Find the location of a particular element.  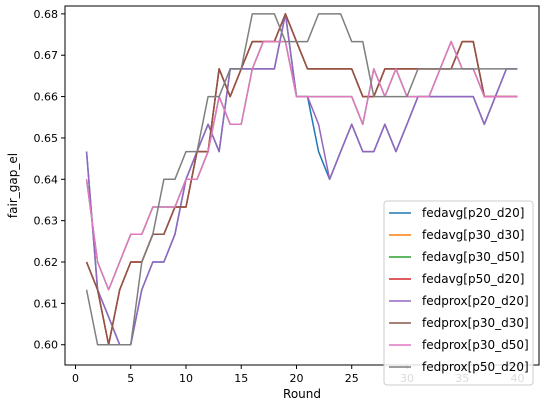

x-tick-label: 5 is located at coordinates (130, 378).